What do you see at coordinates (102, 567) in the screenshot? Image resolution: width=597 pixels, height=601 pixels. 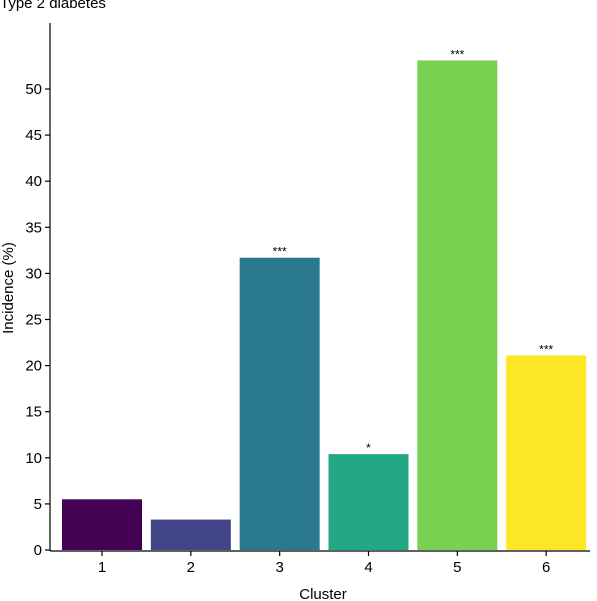 I see `x-tick-label: 1` at bounding box center [102, 567].